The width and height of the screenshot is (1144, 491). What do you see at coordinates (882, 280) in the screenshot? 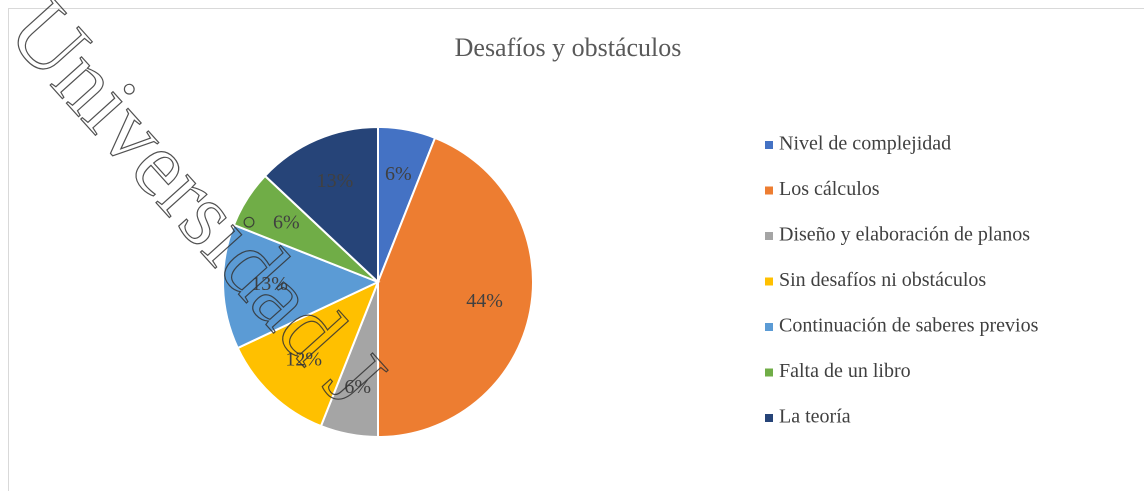
I see `legend-label: Sin desafíos ni obstáculos` at bounding box center [882, 280].